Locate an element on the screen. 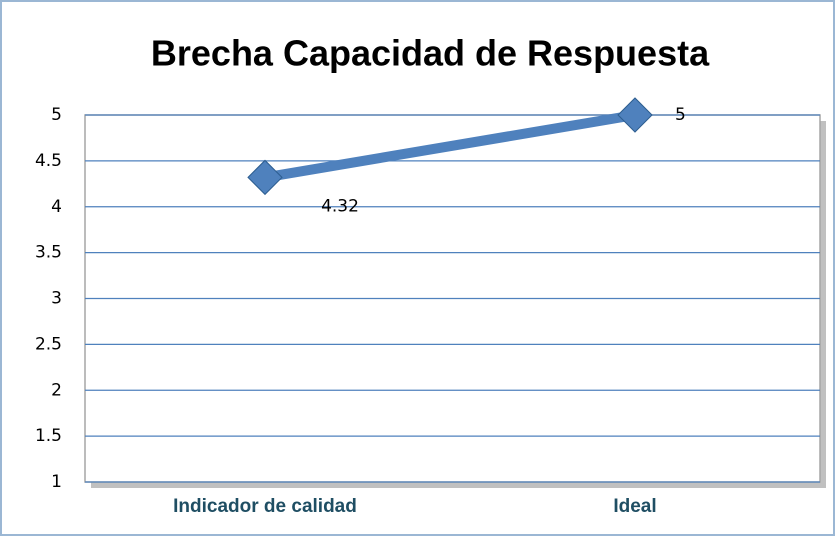  y-tick-label: 5 is located at coordinates (56, 115).